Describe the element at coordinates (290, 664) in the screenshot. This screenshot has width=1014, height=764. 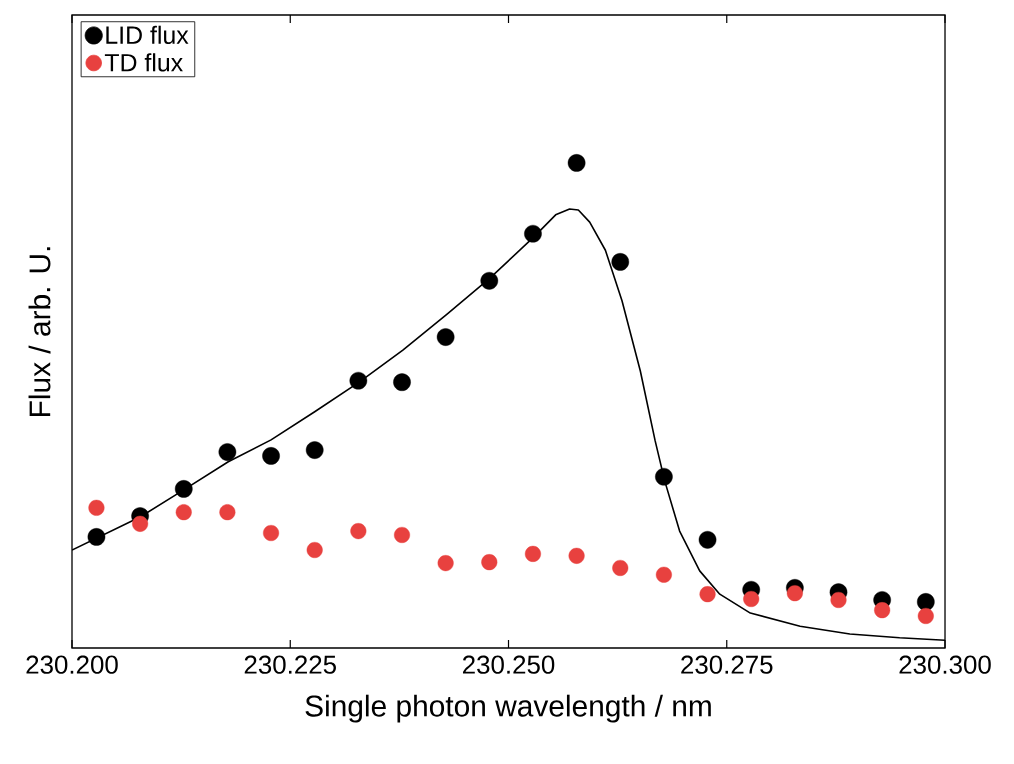
I see `x-tick-label: 230.225` at that location.